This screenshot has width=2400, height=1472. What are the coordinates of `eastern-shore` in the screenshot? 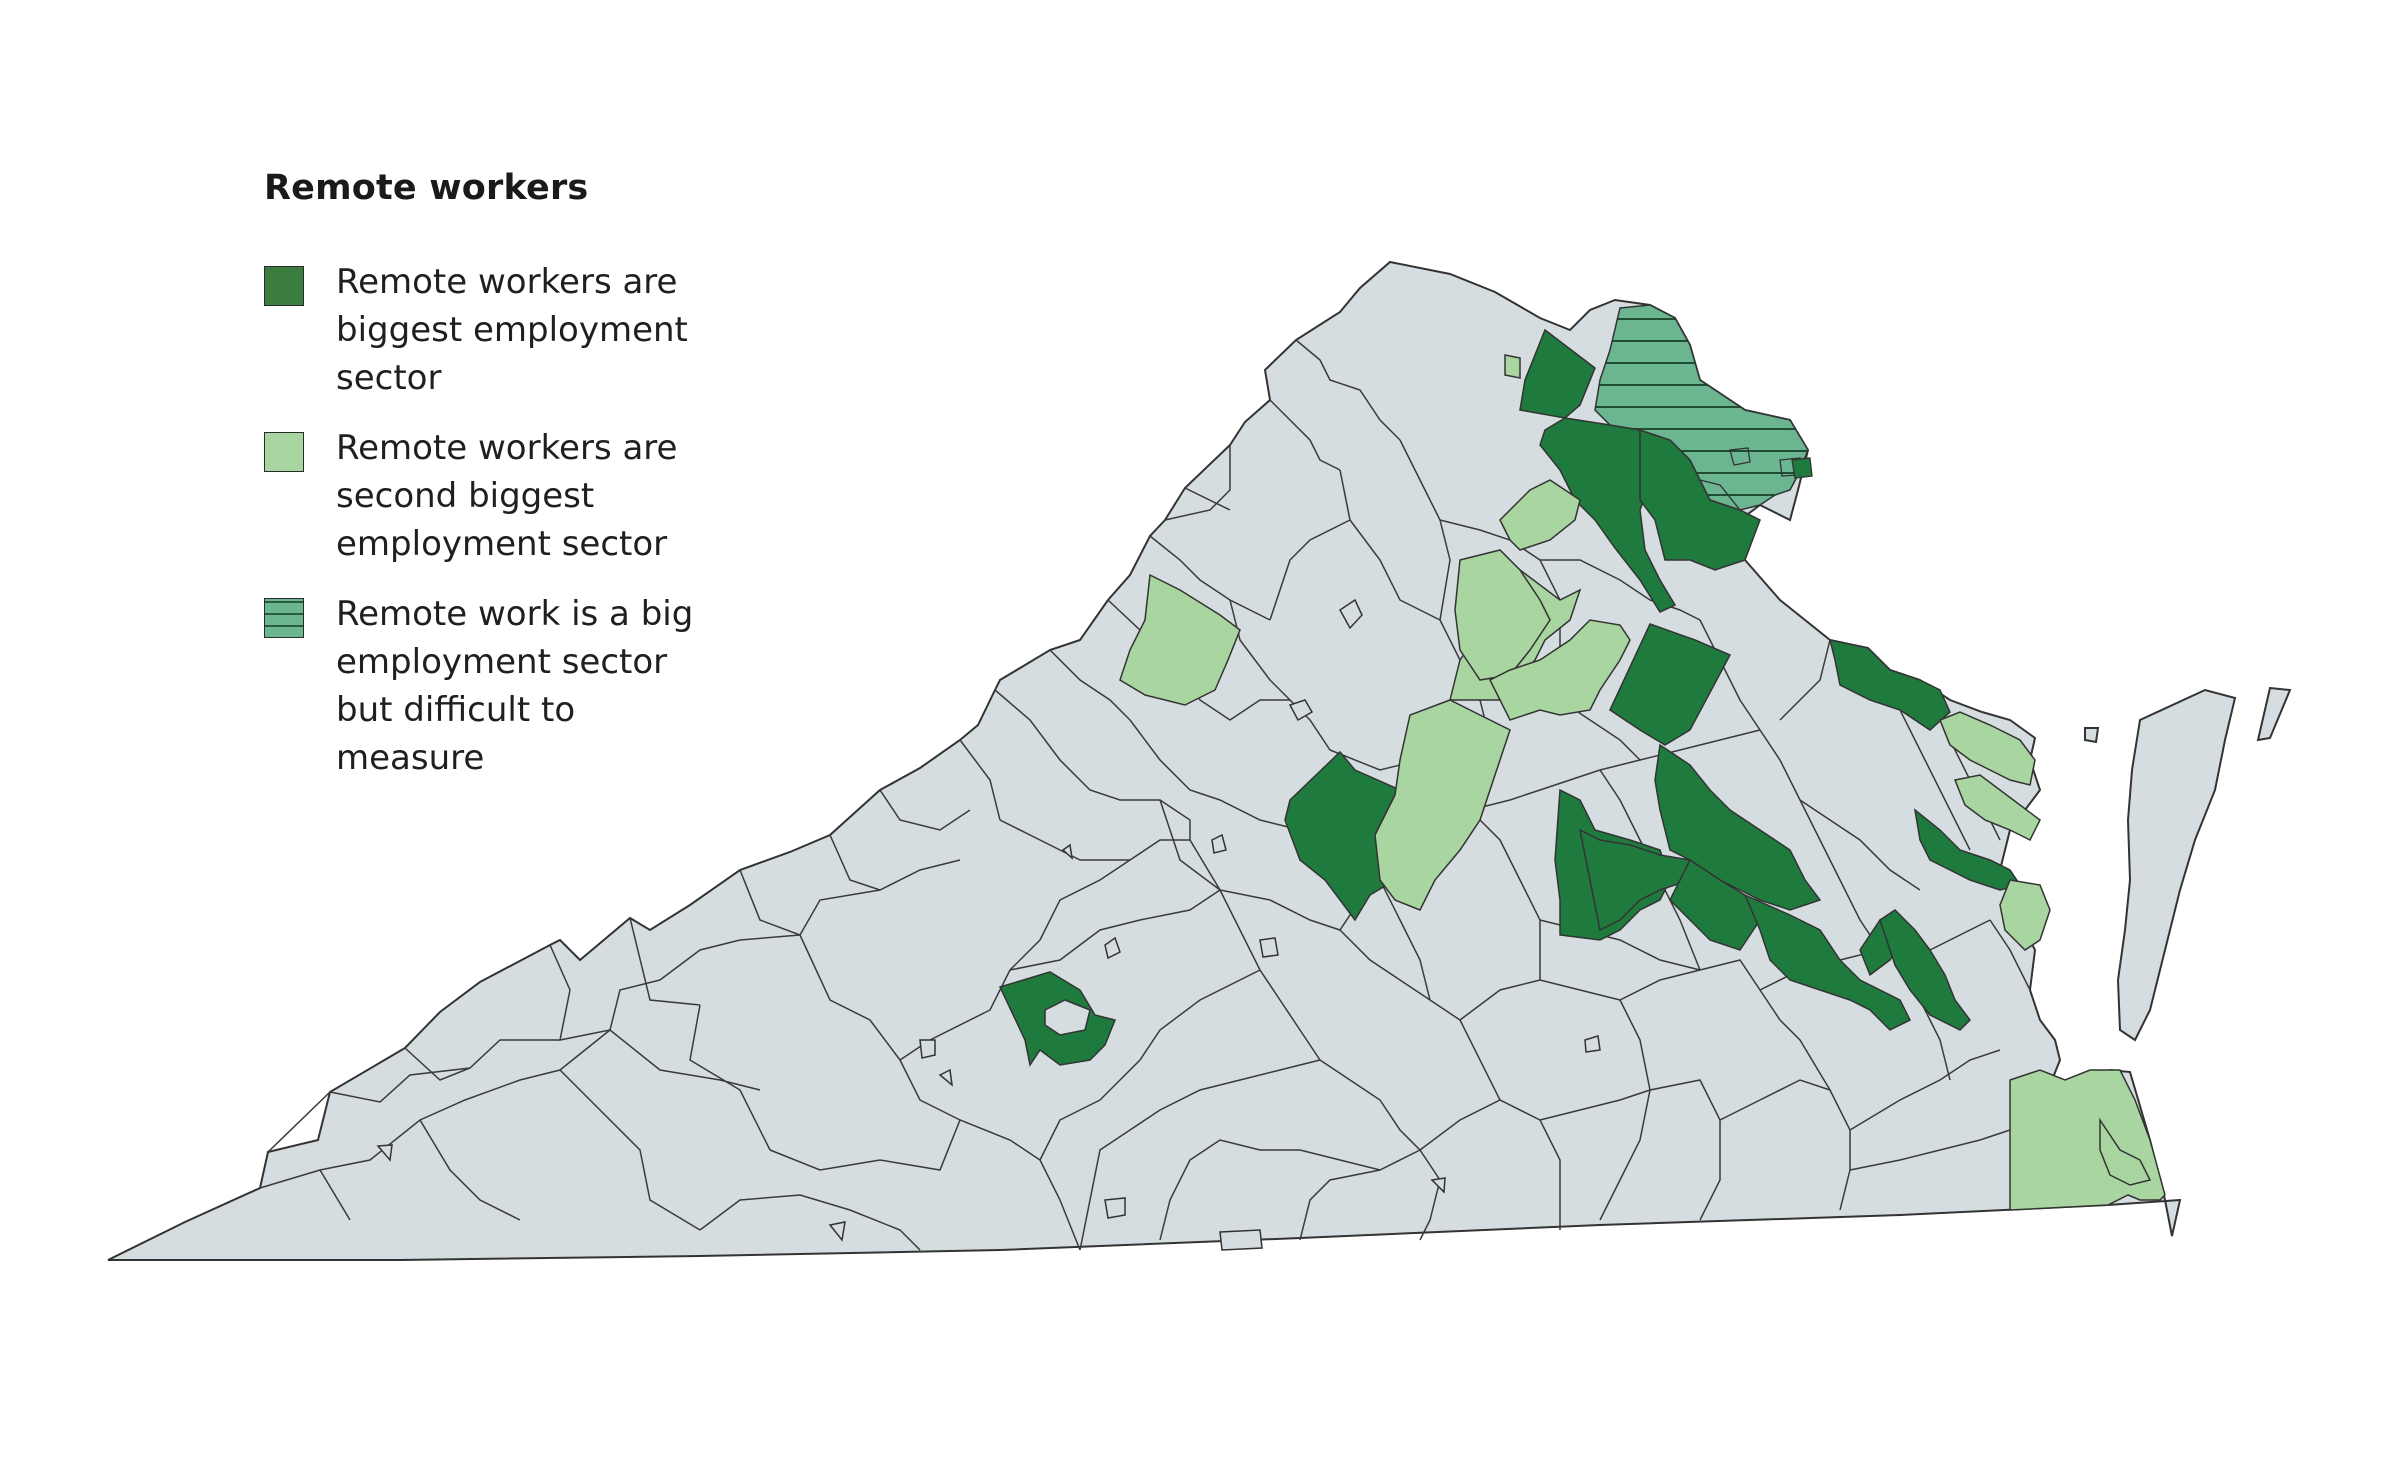 It's located at (2176, 865).